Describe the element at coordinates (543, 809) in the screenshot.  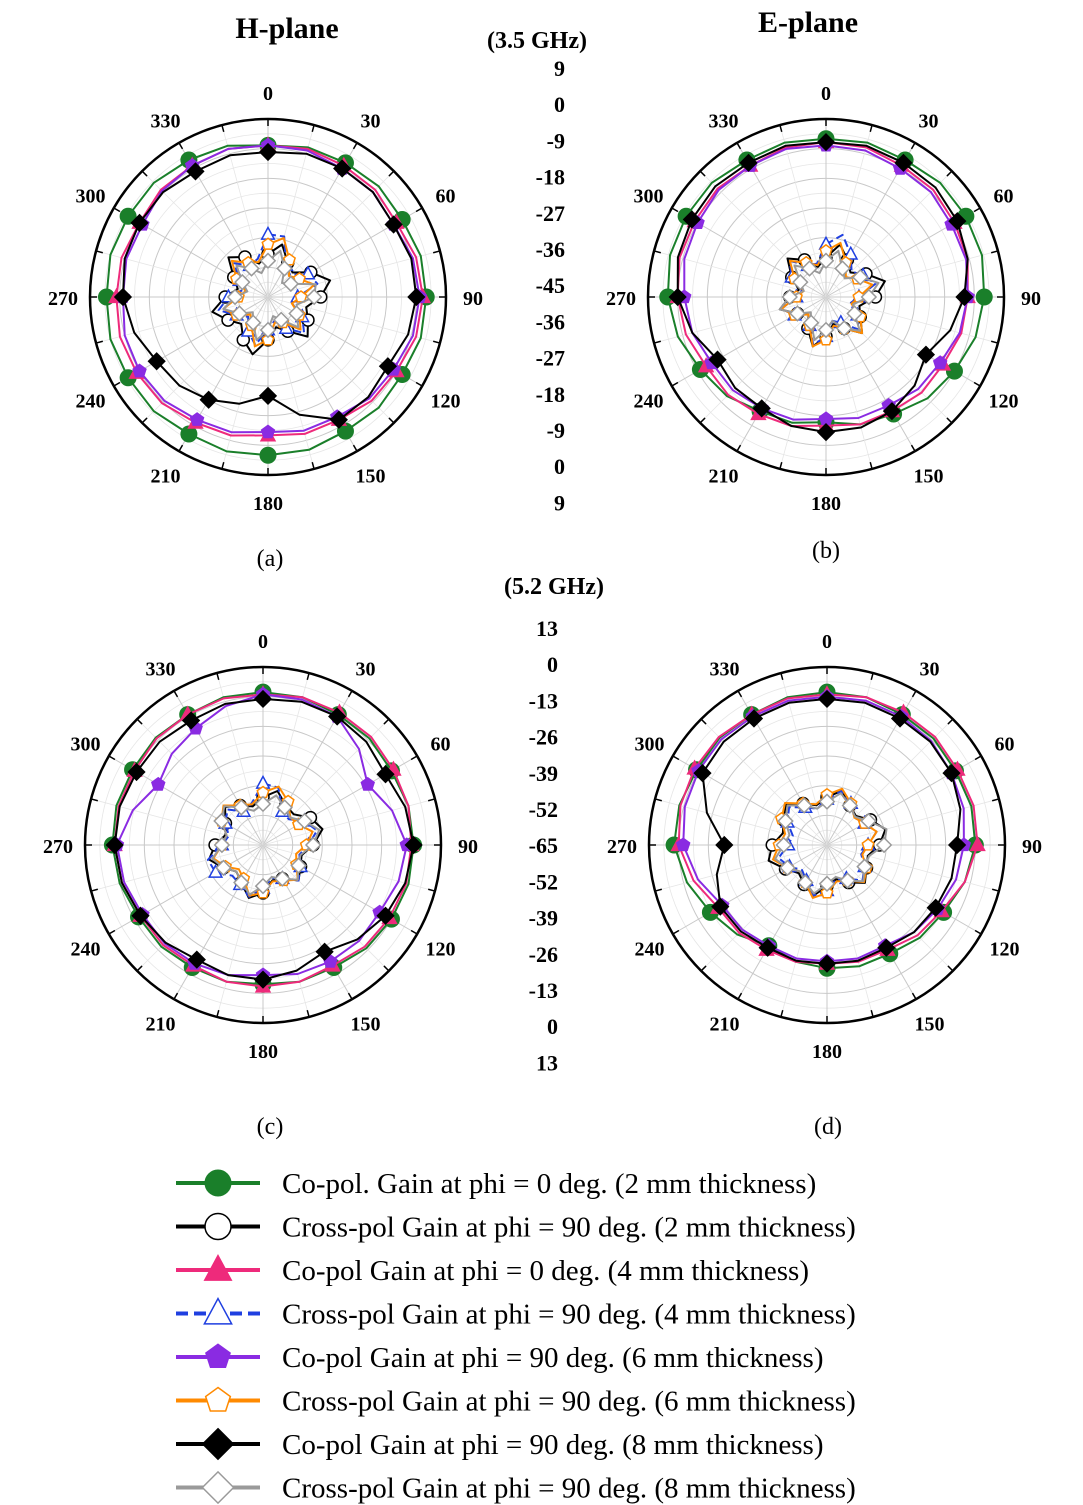
I see `radial-scale-label: -52` at that location.